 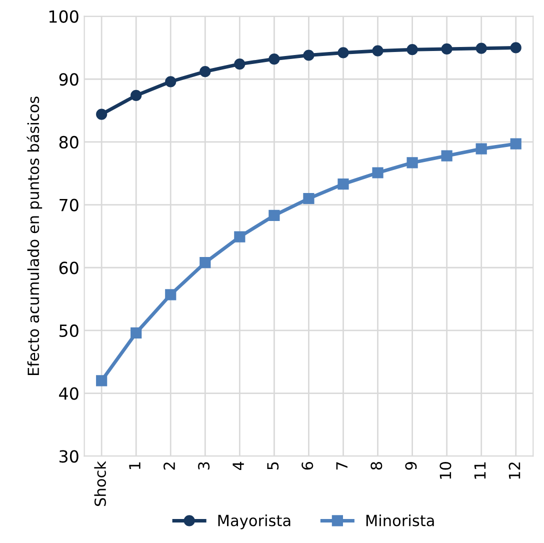 I want to click on y-tick-label: 40, so click(x=68, y=393).